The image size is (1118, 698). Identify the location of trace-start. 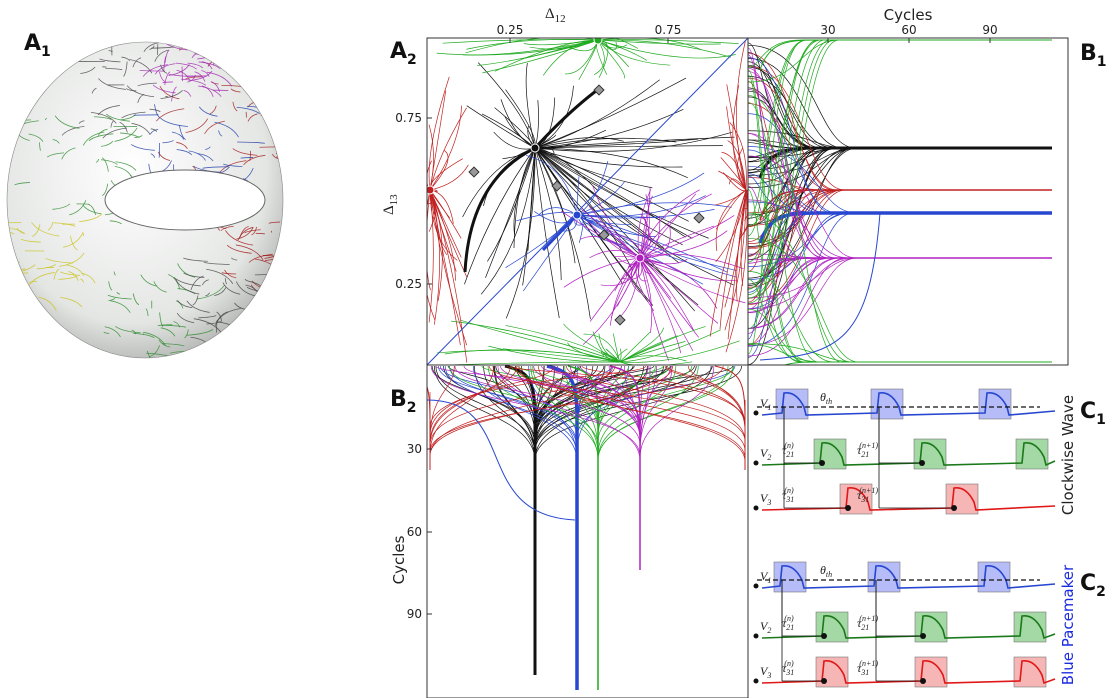
(756, 681).